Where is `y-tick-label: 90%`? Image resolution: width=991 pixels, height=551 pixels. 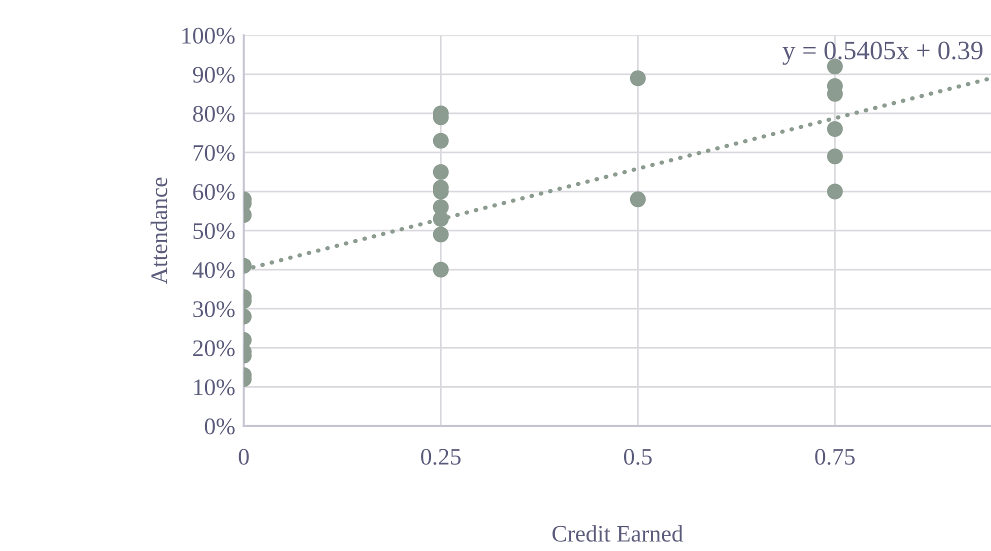 y-tick-label: 90% is located at coordinates (213, 74).